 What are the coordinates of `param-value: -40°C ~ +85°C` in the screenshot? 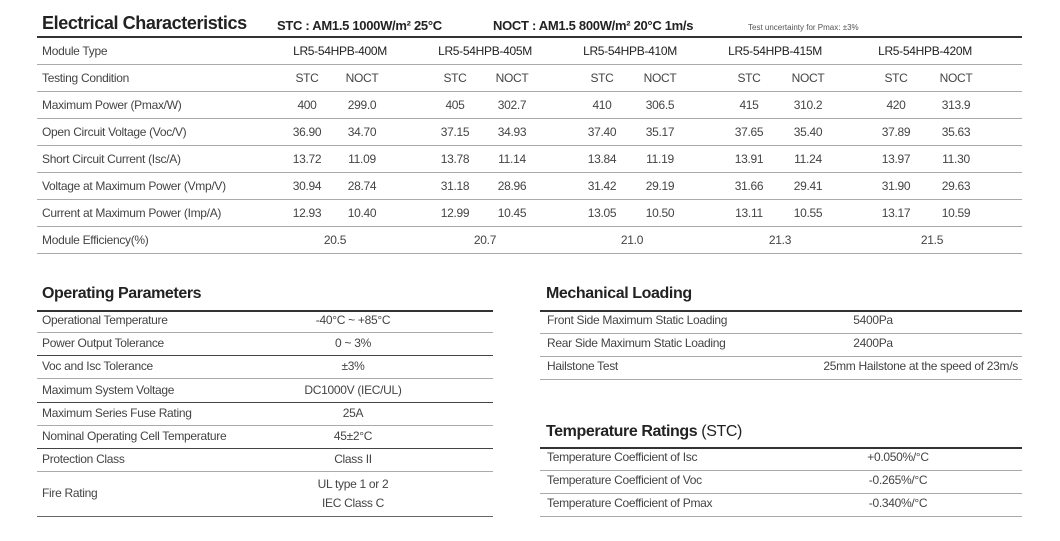 It's located at (353, 320).